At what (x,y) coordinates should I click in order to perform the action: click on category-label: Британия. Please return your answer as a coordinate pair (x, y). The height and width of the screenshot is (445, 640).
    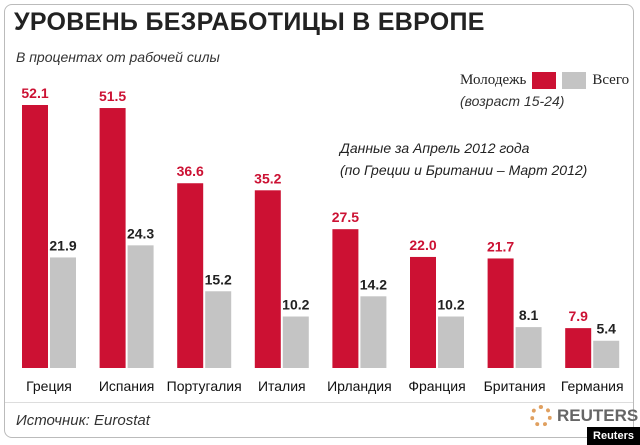
    Looking at the image, I should click on (515, 386).